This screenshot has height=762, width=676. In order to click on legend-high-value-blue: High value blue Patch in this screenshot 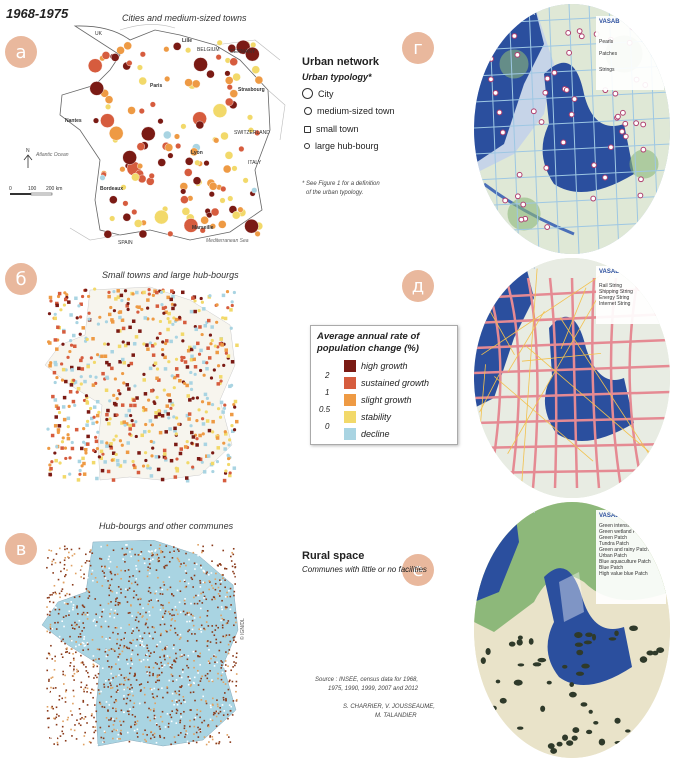, I will do `click(623, 574)`.